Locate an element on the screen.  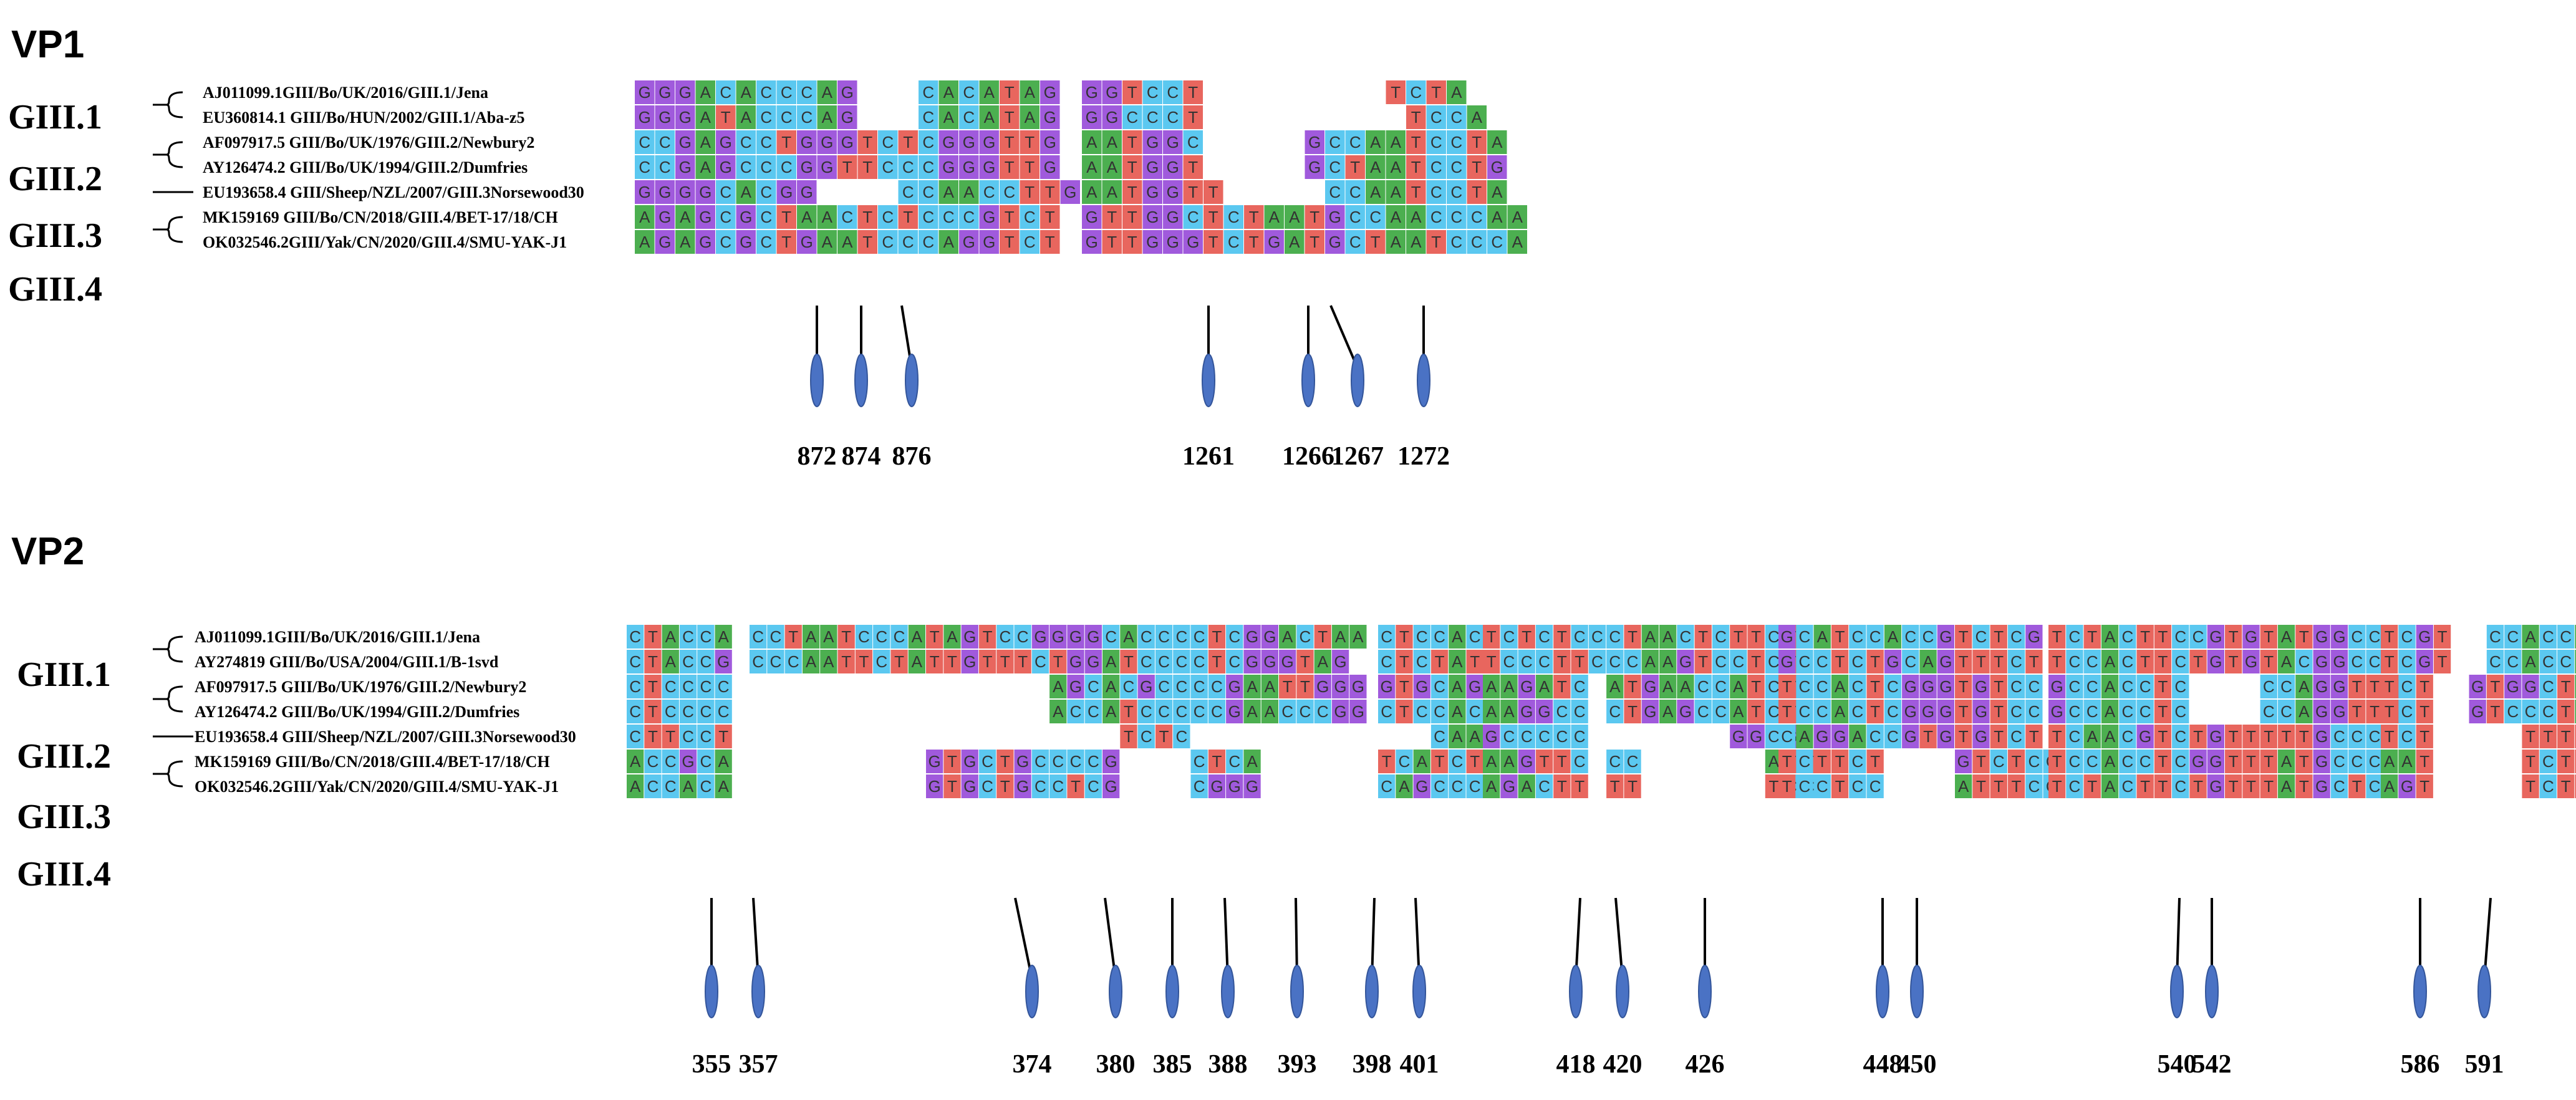
position-label: 380 is located at coordinates (1116, 1064).